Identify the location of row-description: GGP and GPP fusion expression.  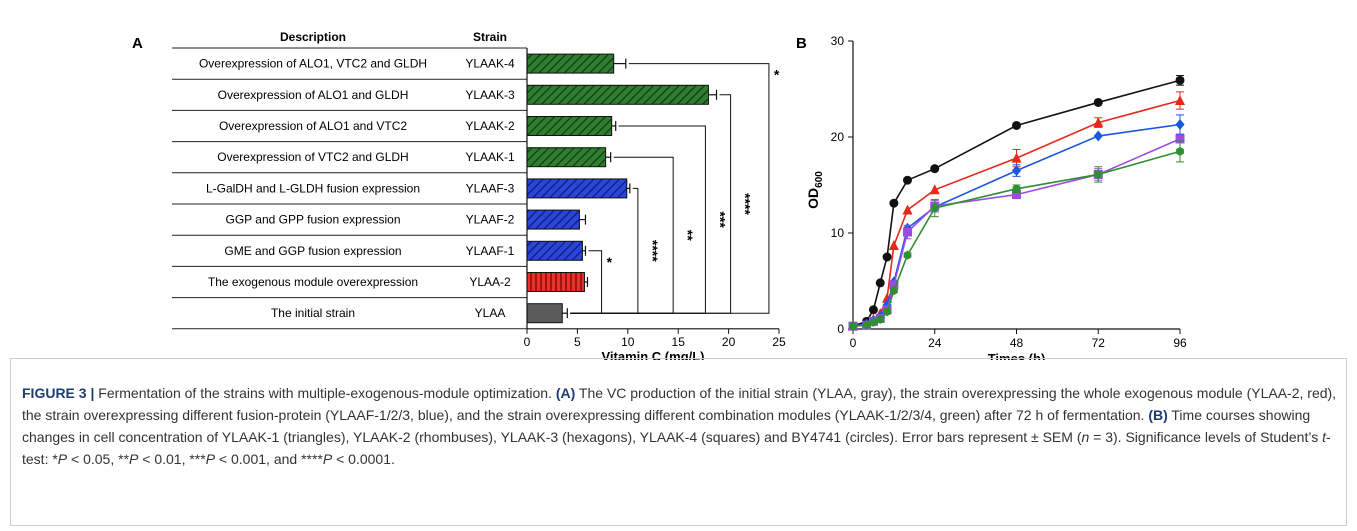
(313, 220).